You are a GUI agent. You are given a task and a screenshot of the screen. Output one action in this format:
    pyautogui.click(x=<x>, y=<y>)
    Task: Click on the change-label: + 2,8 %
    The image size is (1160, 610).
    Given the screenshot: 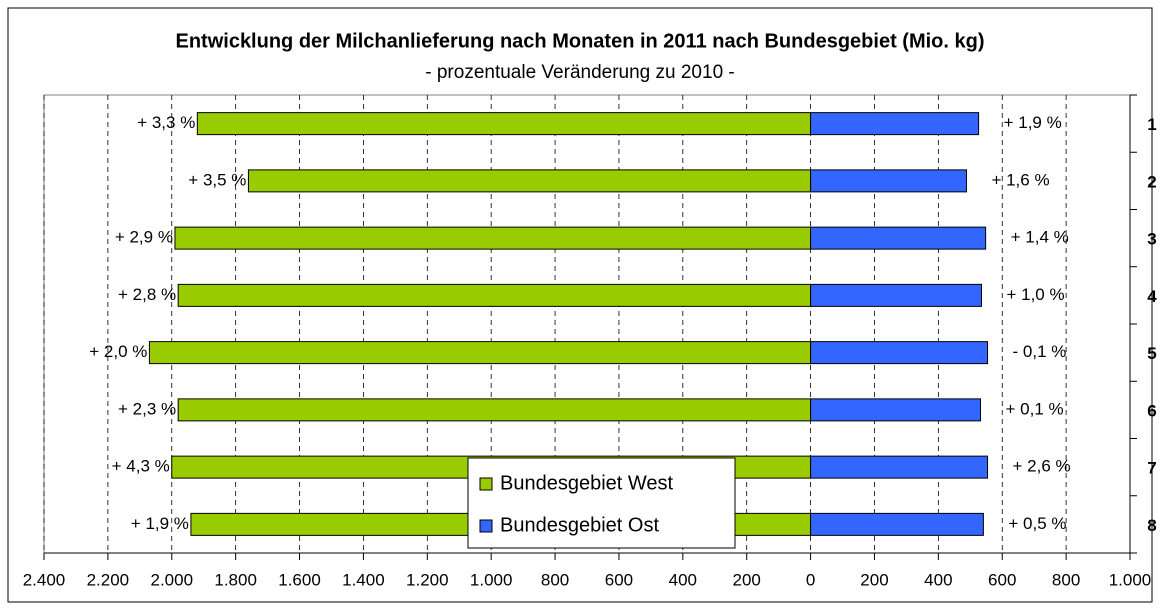 What is the action you would take?
    pyautogui.click(x=147, y=294)
    